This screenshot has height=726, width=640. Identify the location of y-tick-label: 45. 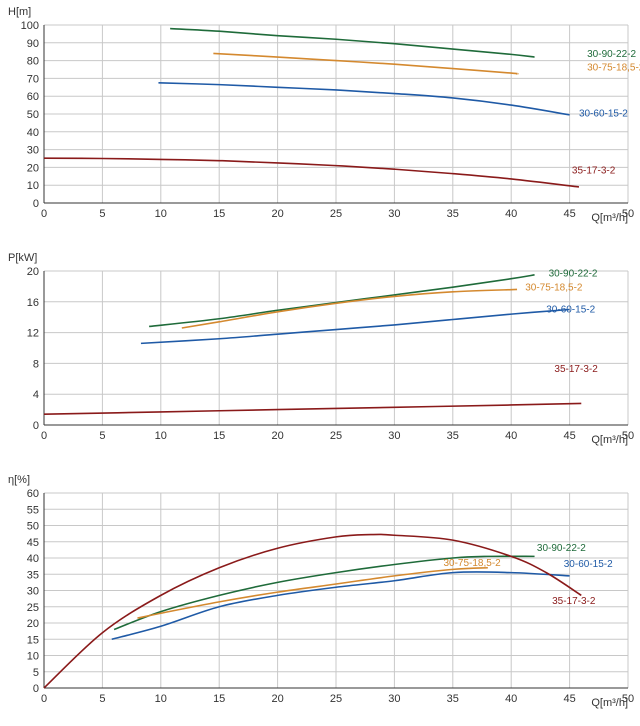
(33, 543).